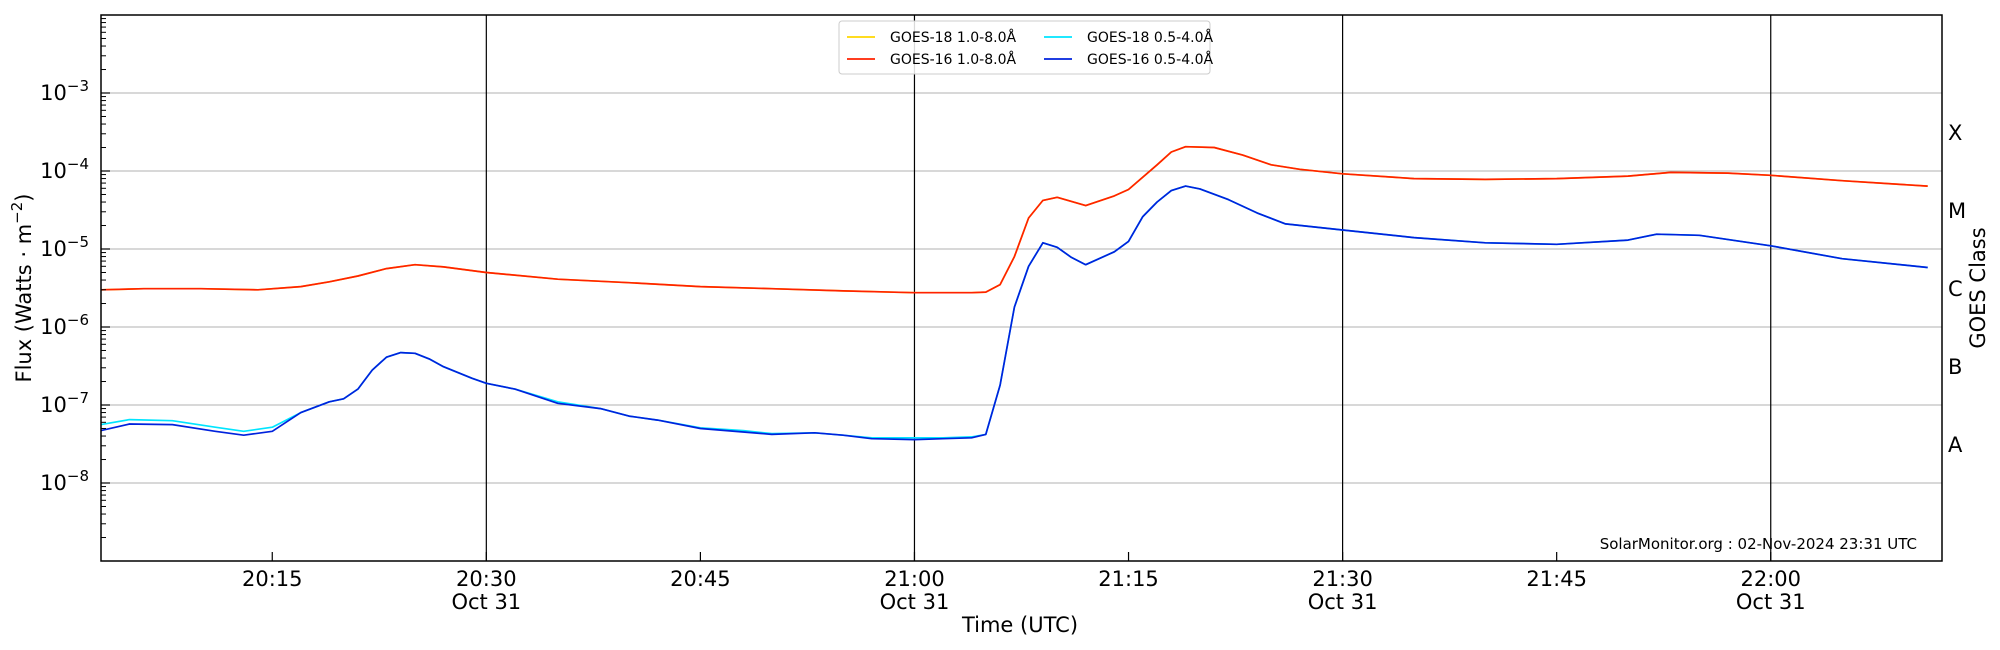  Describe the element at coordinates (64, 325) in the screenshot. I see `y-tick-label: 10⁻⁶` at that location.